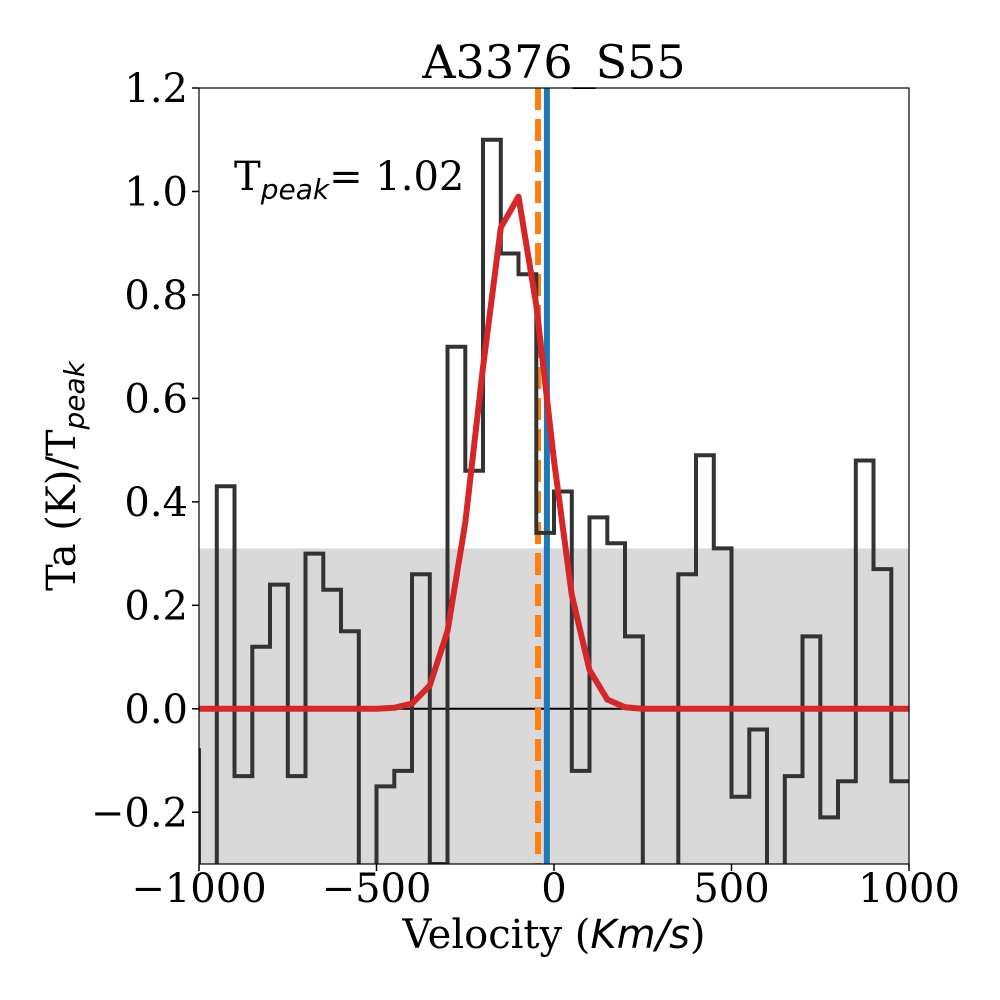  I want to click on x-axis-label-unit: Km/s, so click(640, 935).